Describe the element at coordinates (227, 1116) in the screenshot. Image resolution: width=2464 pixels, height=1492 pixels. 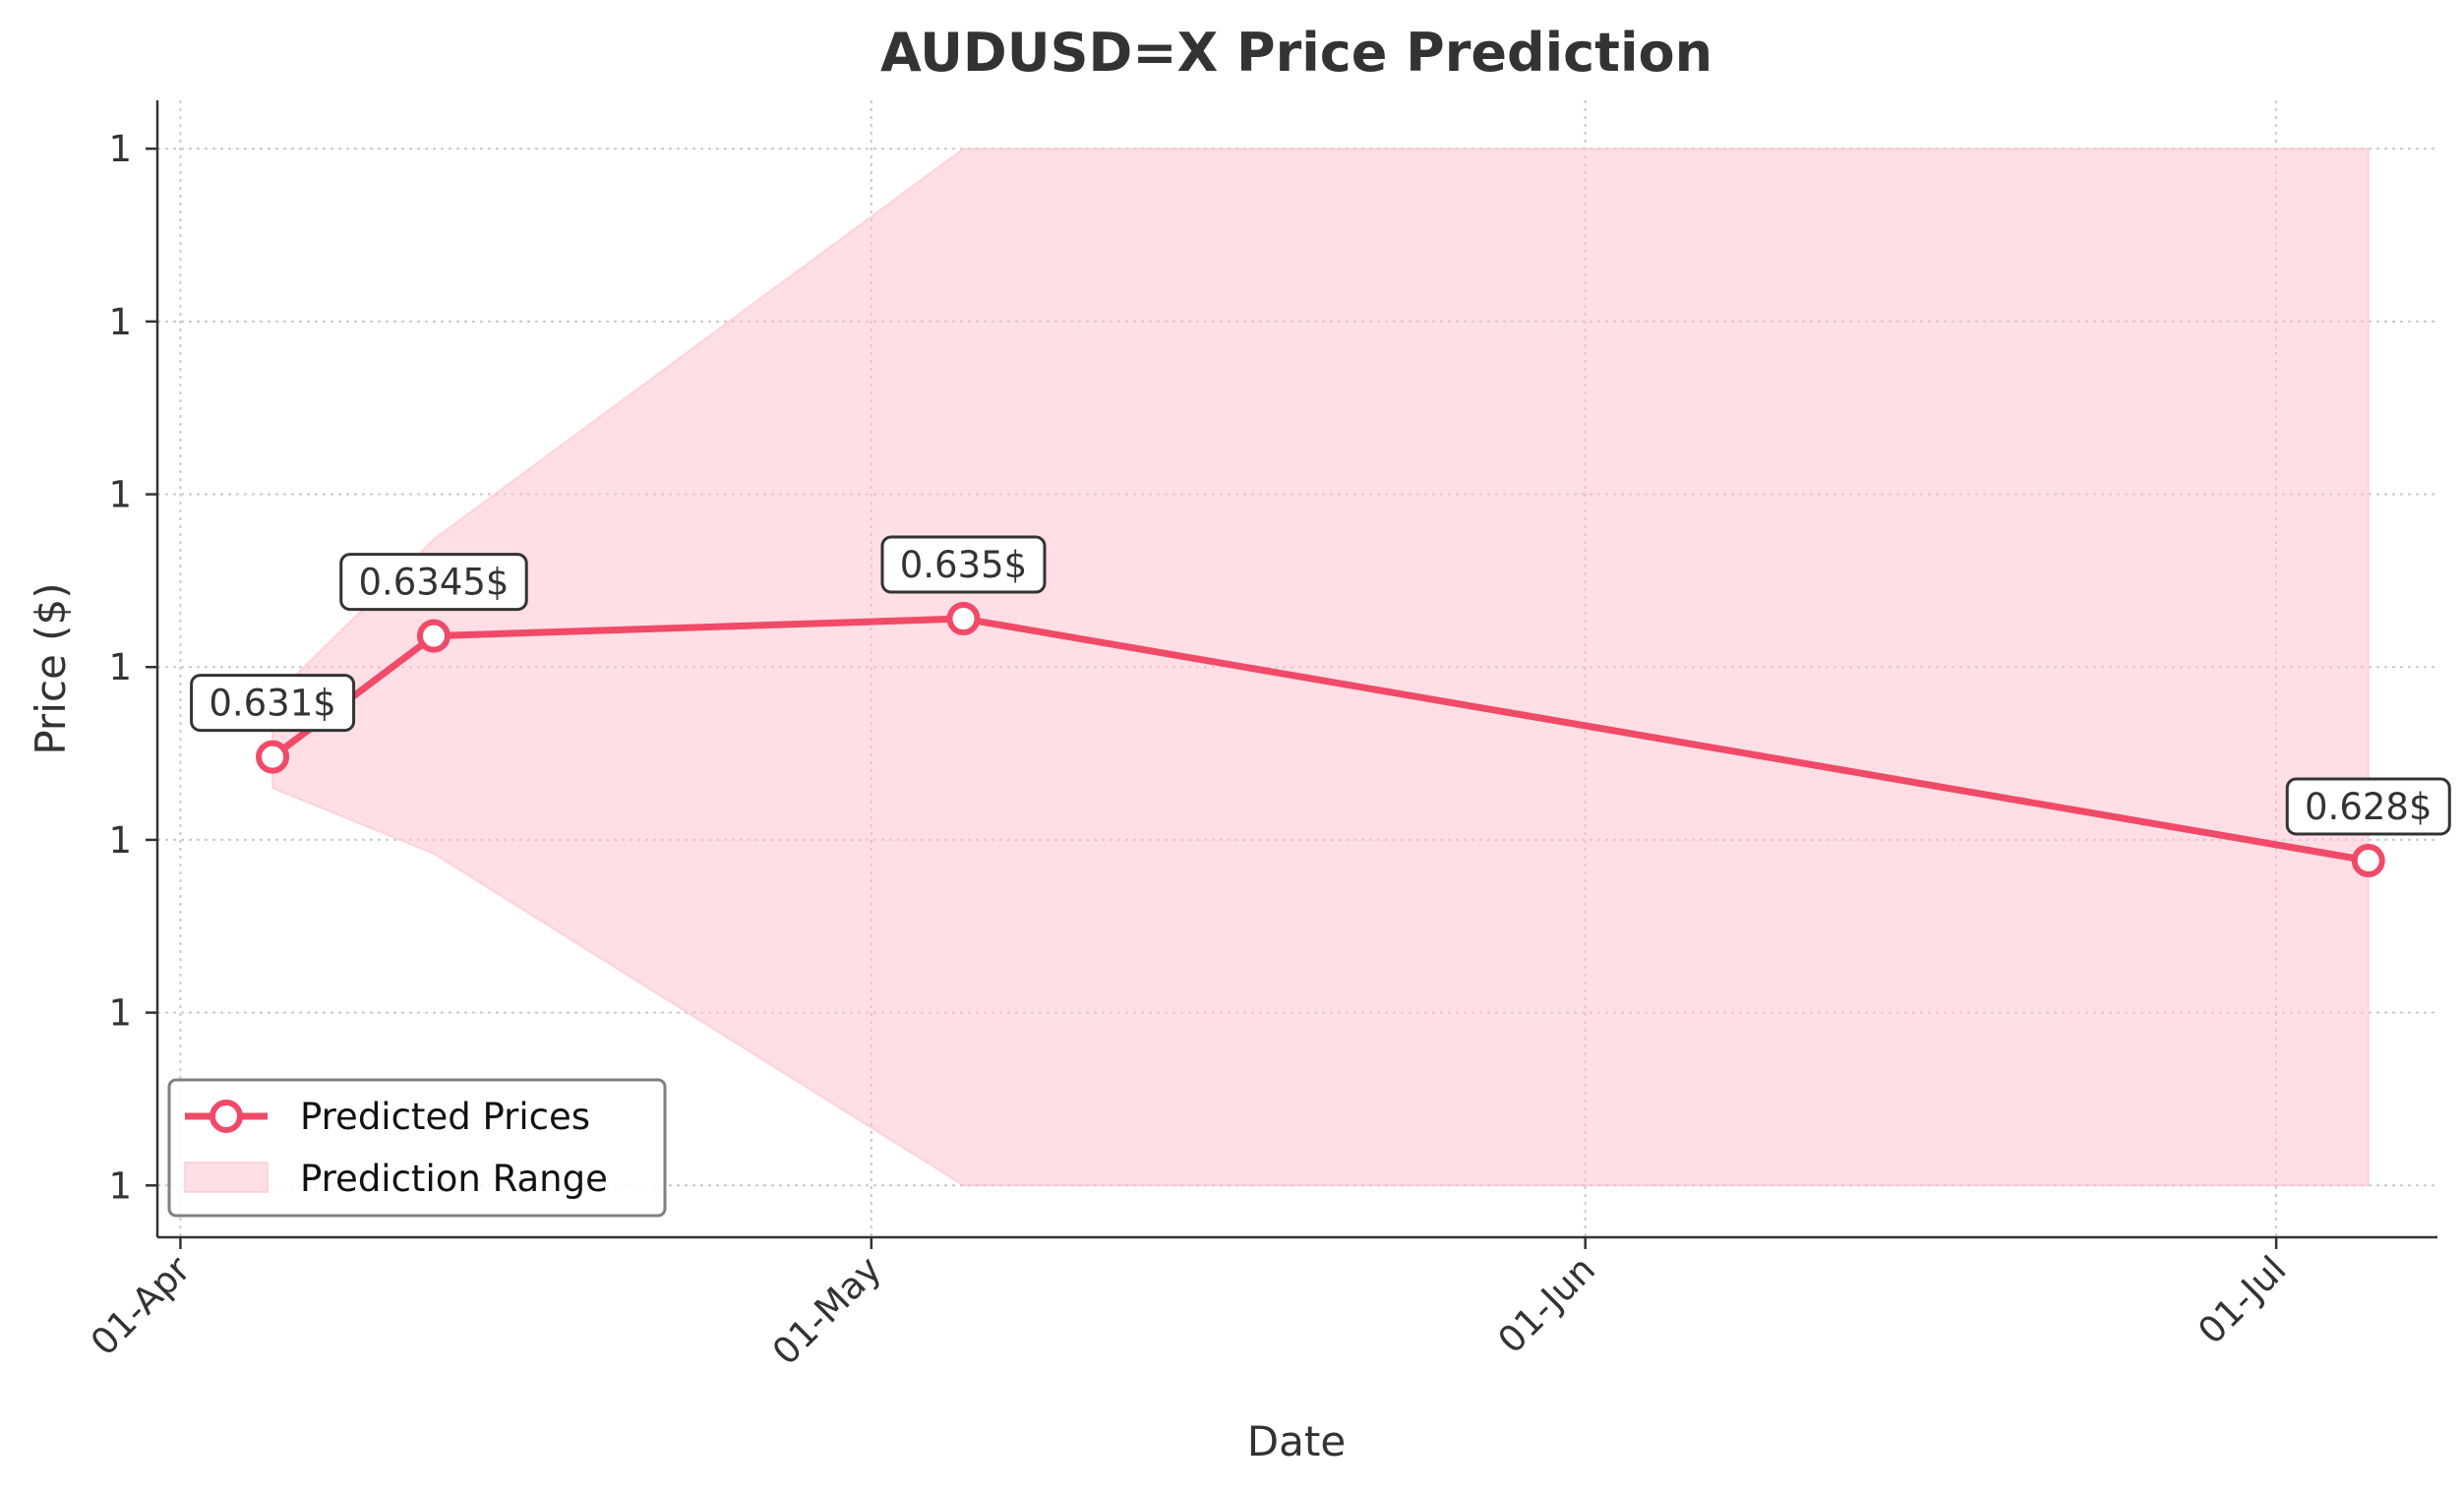
I see `legend-marker-swatch` at that location.